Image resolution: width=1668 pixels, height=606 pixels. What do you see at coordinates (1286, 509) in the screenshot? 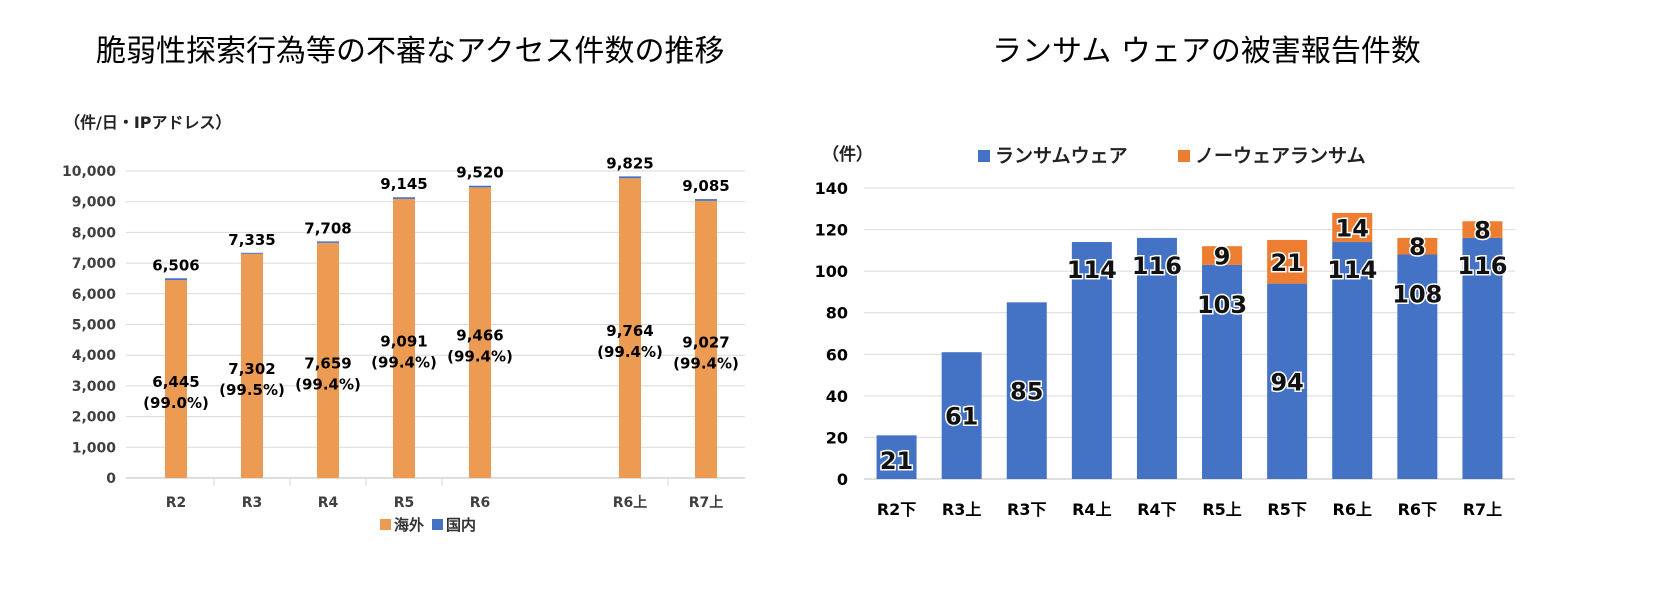
I see `right-x-tick-label: R5下` at bounding box center [1286, 509].